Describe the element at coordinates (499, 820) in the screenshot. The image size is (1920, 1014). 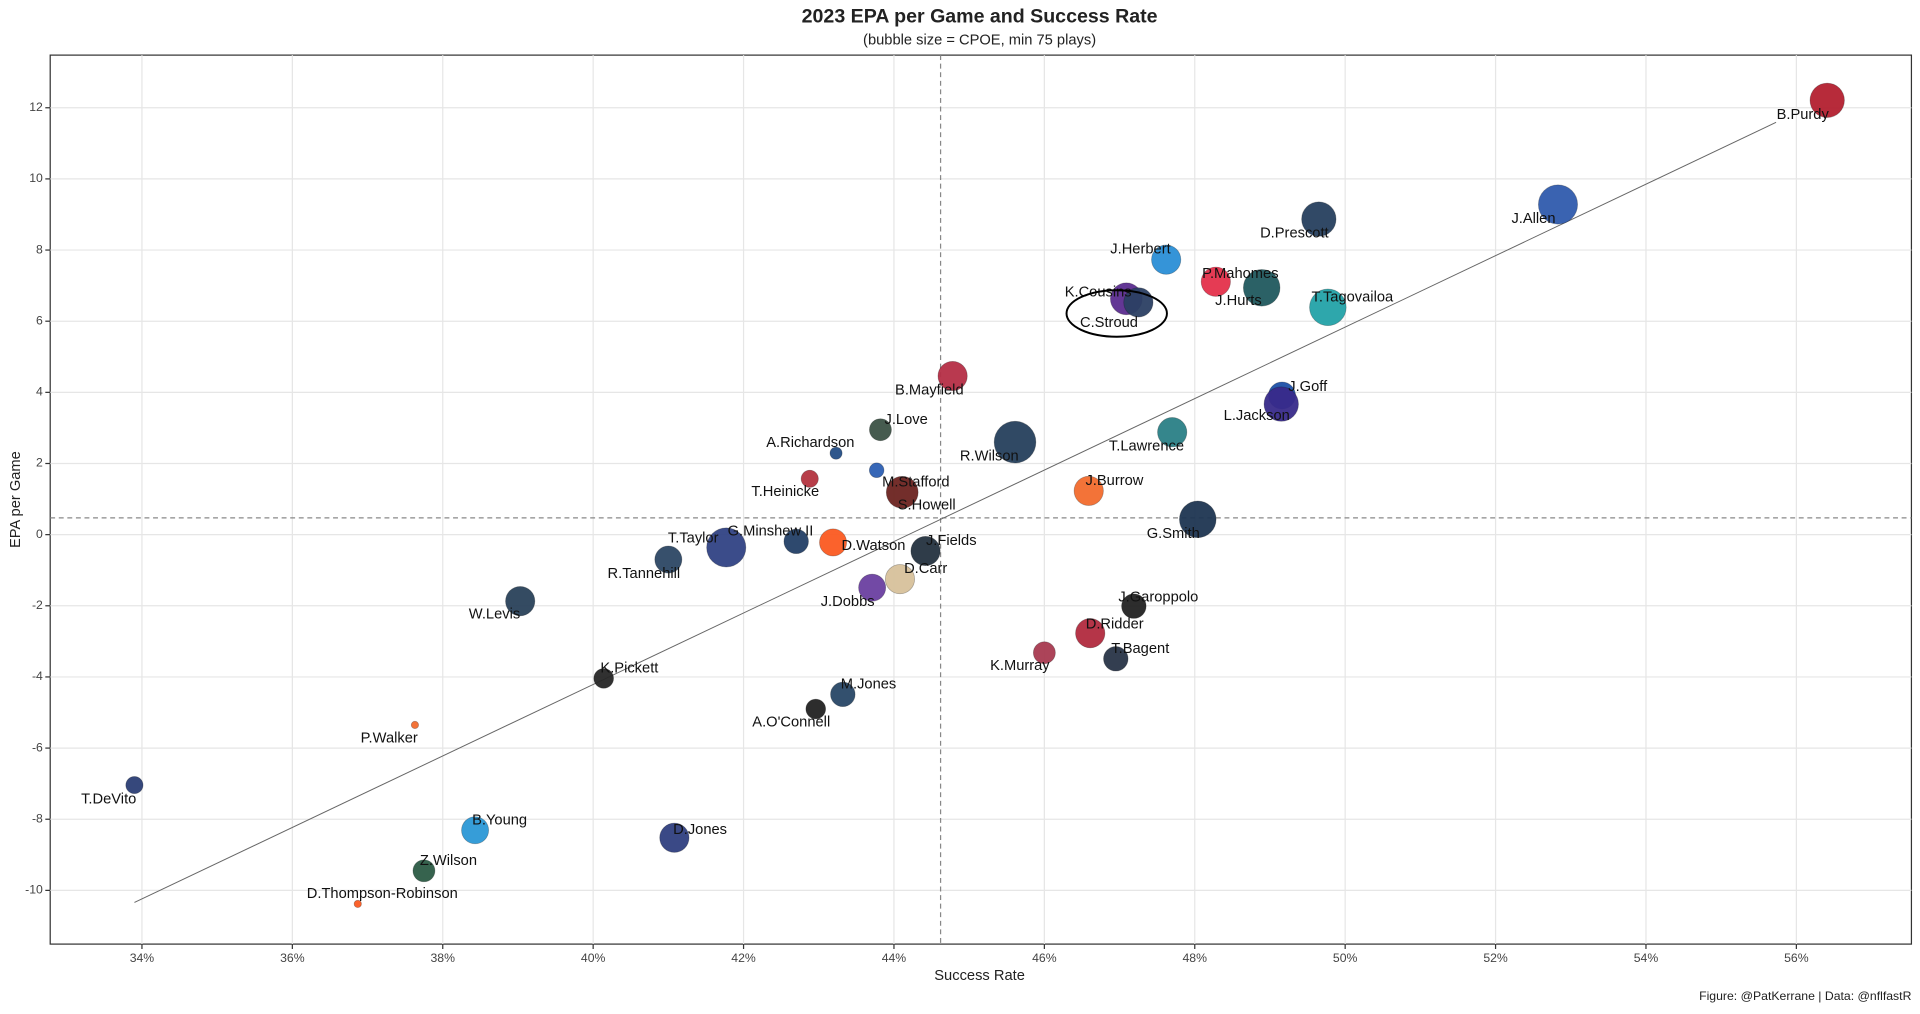
I see `point-label: B.Young` at that location.